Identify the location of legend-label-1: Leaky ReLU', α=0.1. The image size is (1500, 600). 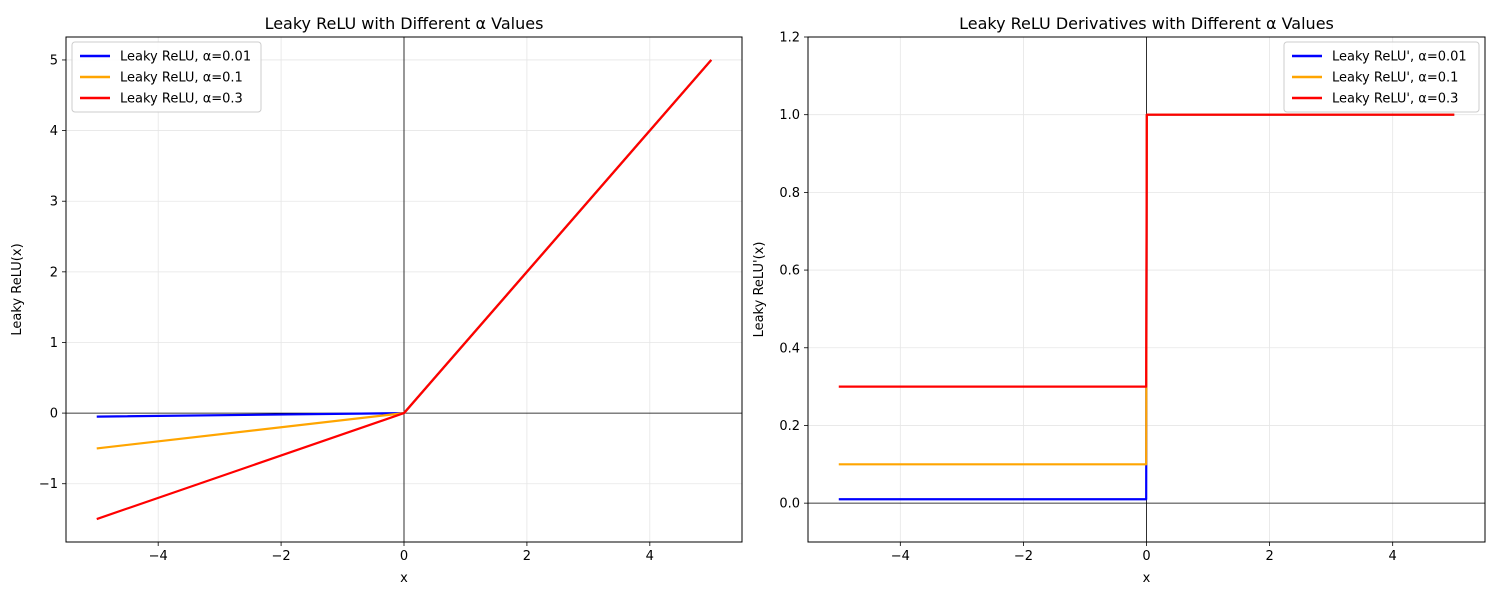
(1395, 78).